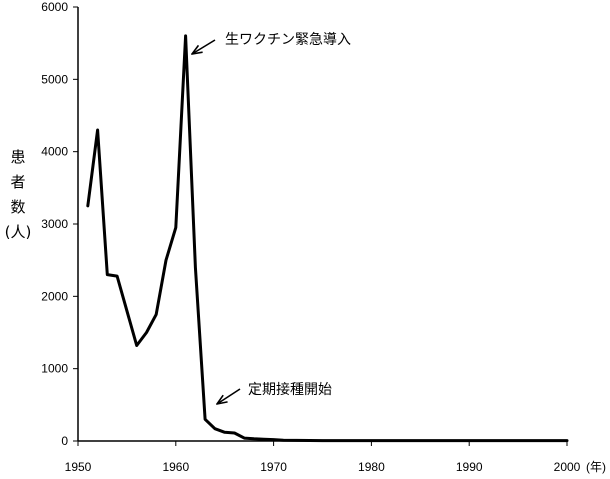  What do you see at coordinates (273, 467) in the screenshot?
I see `x-tick-label: 1970` at bounding box center [273, 467].